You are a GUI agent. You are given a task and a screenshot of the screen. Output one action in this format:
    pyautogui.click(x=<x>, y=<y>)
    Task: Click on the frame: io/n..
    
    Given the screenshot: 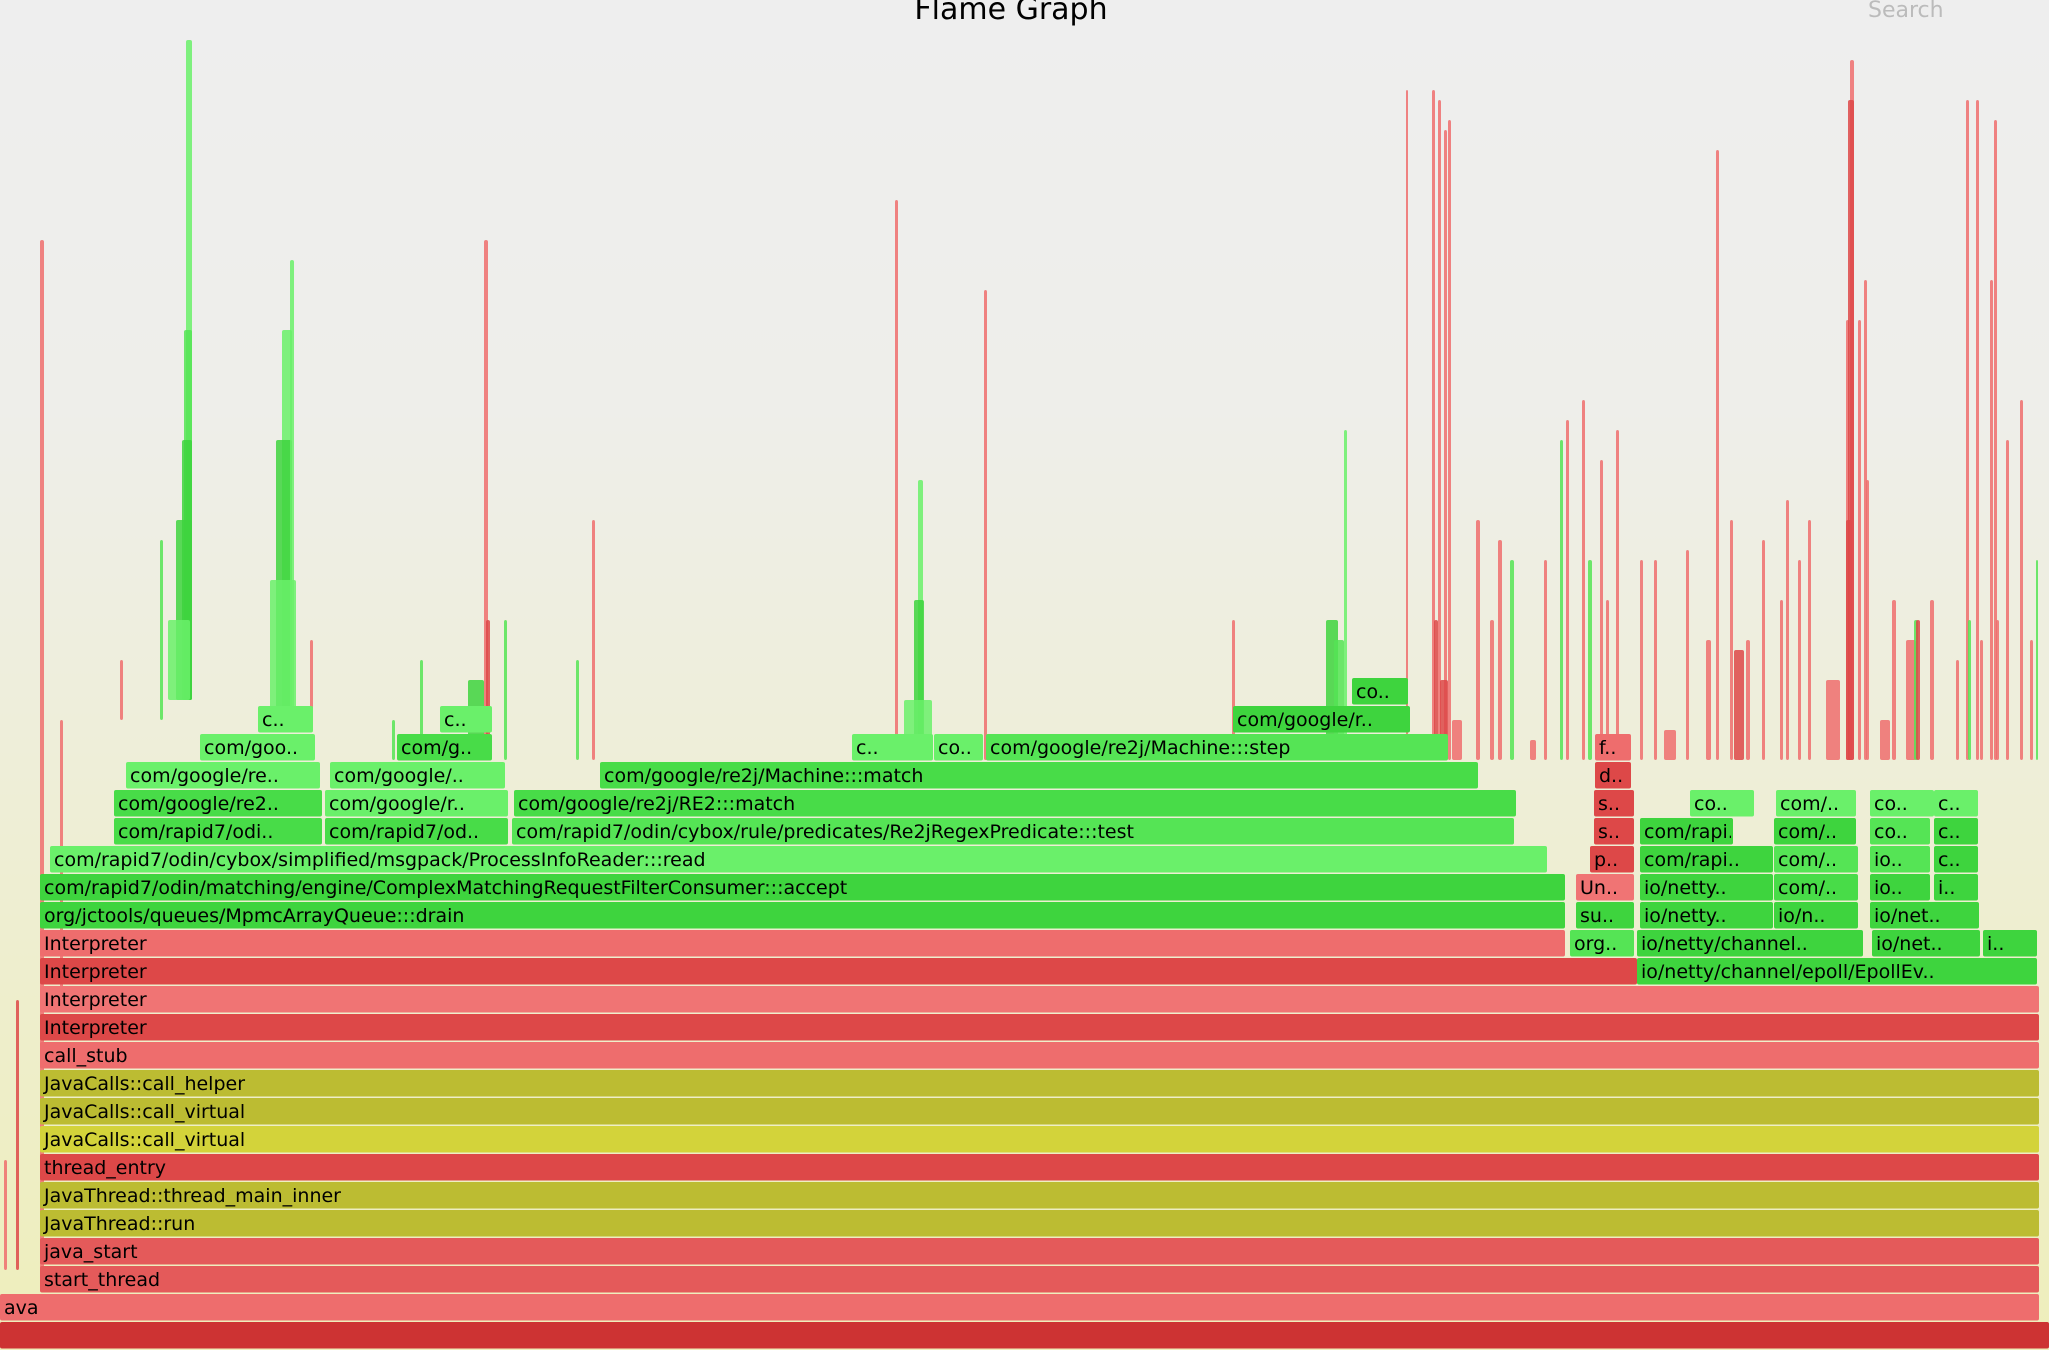 What is the action you would take?
    pyautogui.click(x=1816, y=915)
    